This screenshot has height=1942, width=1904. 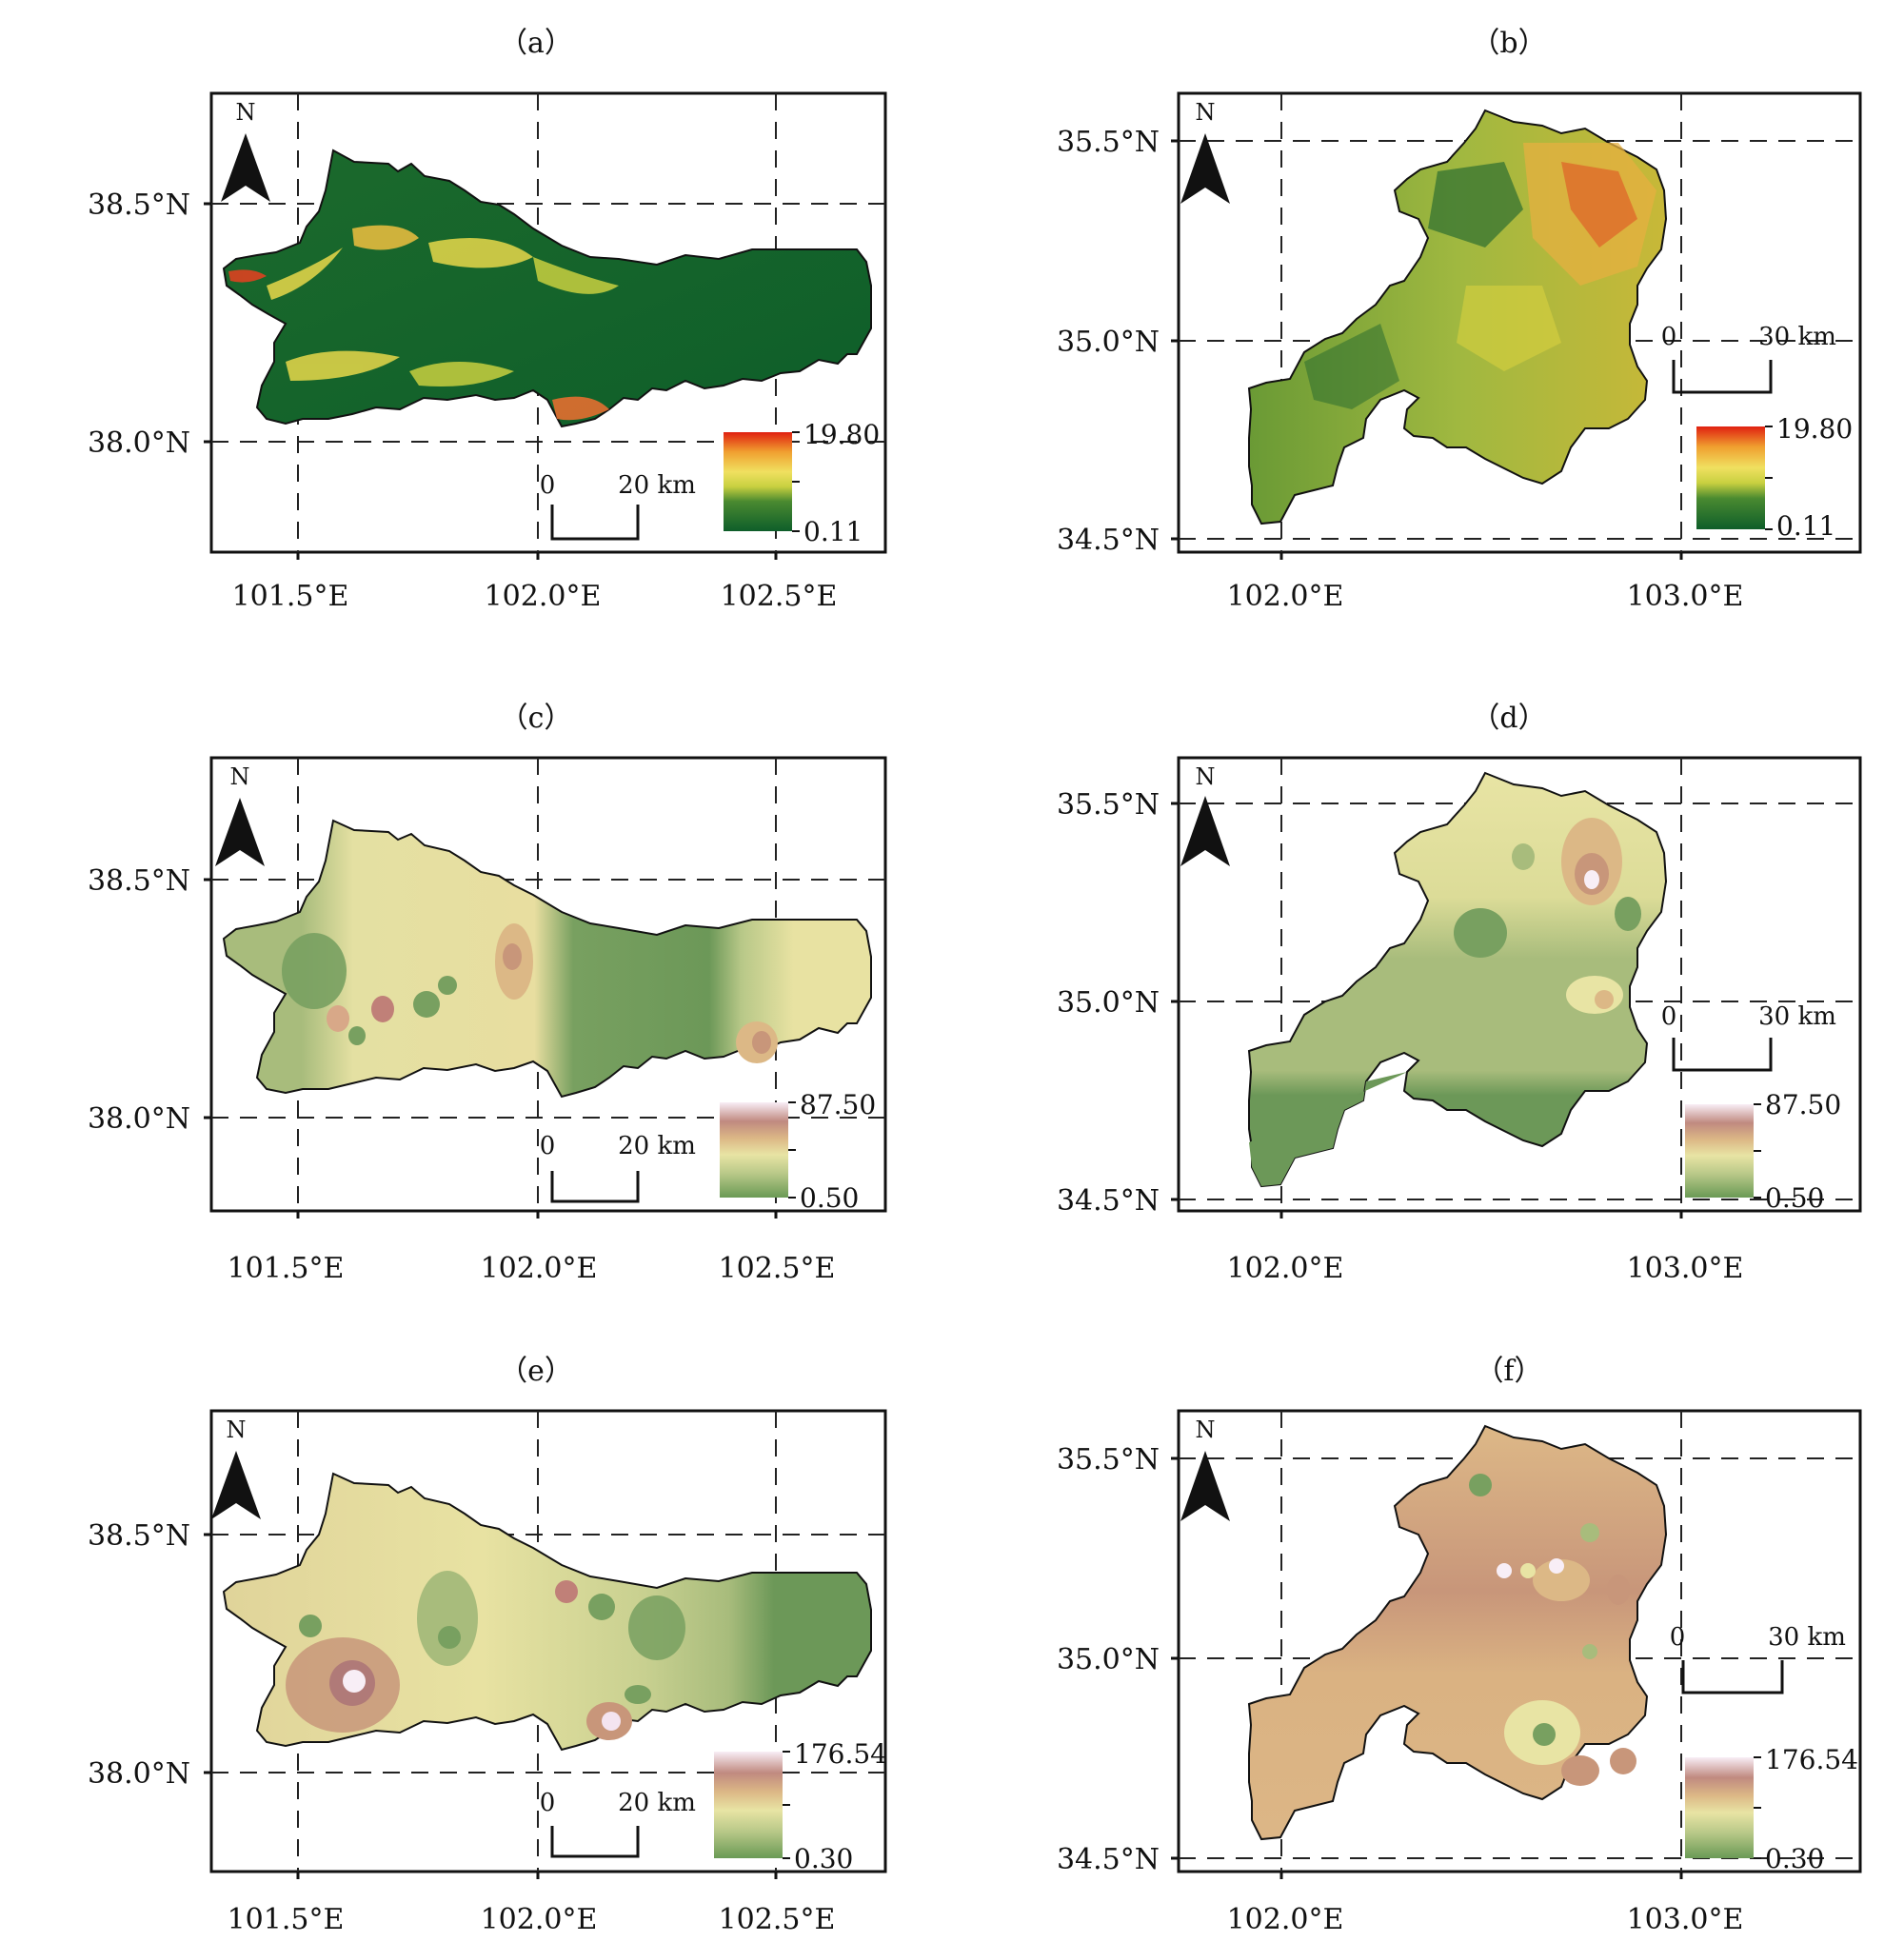 I want to click on panel-title: （a）, so click(x=536, y=43).